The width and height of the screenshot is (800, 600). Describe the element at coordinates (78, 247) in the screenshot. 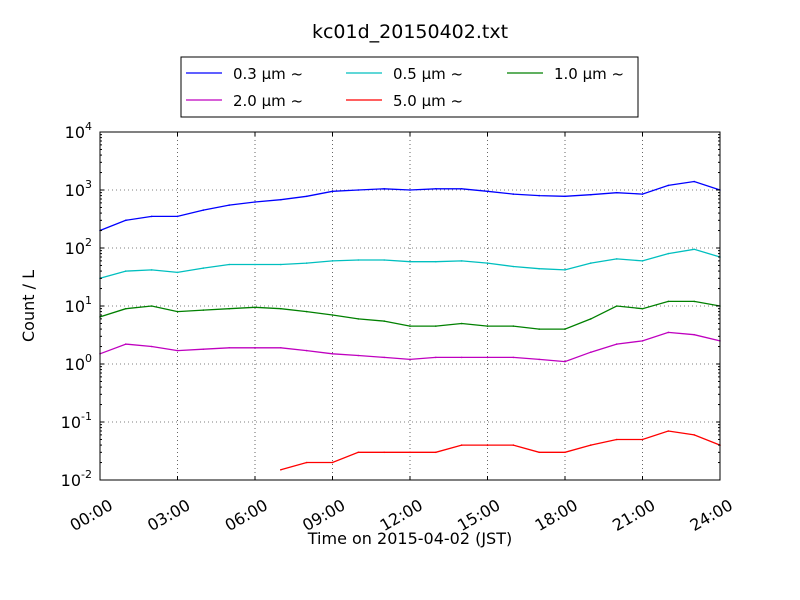

I see `y-tick-label: 10²` at that location.